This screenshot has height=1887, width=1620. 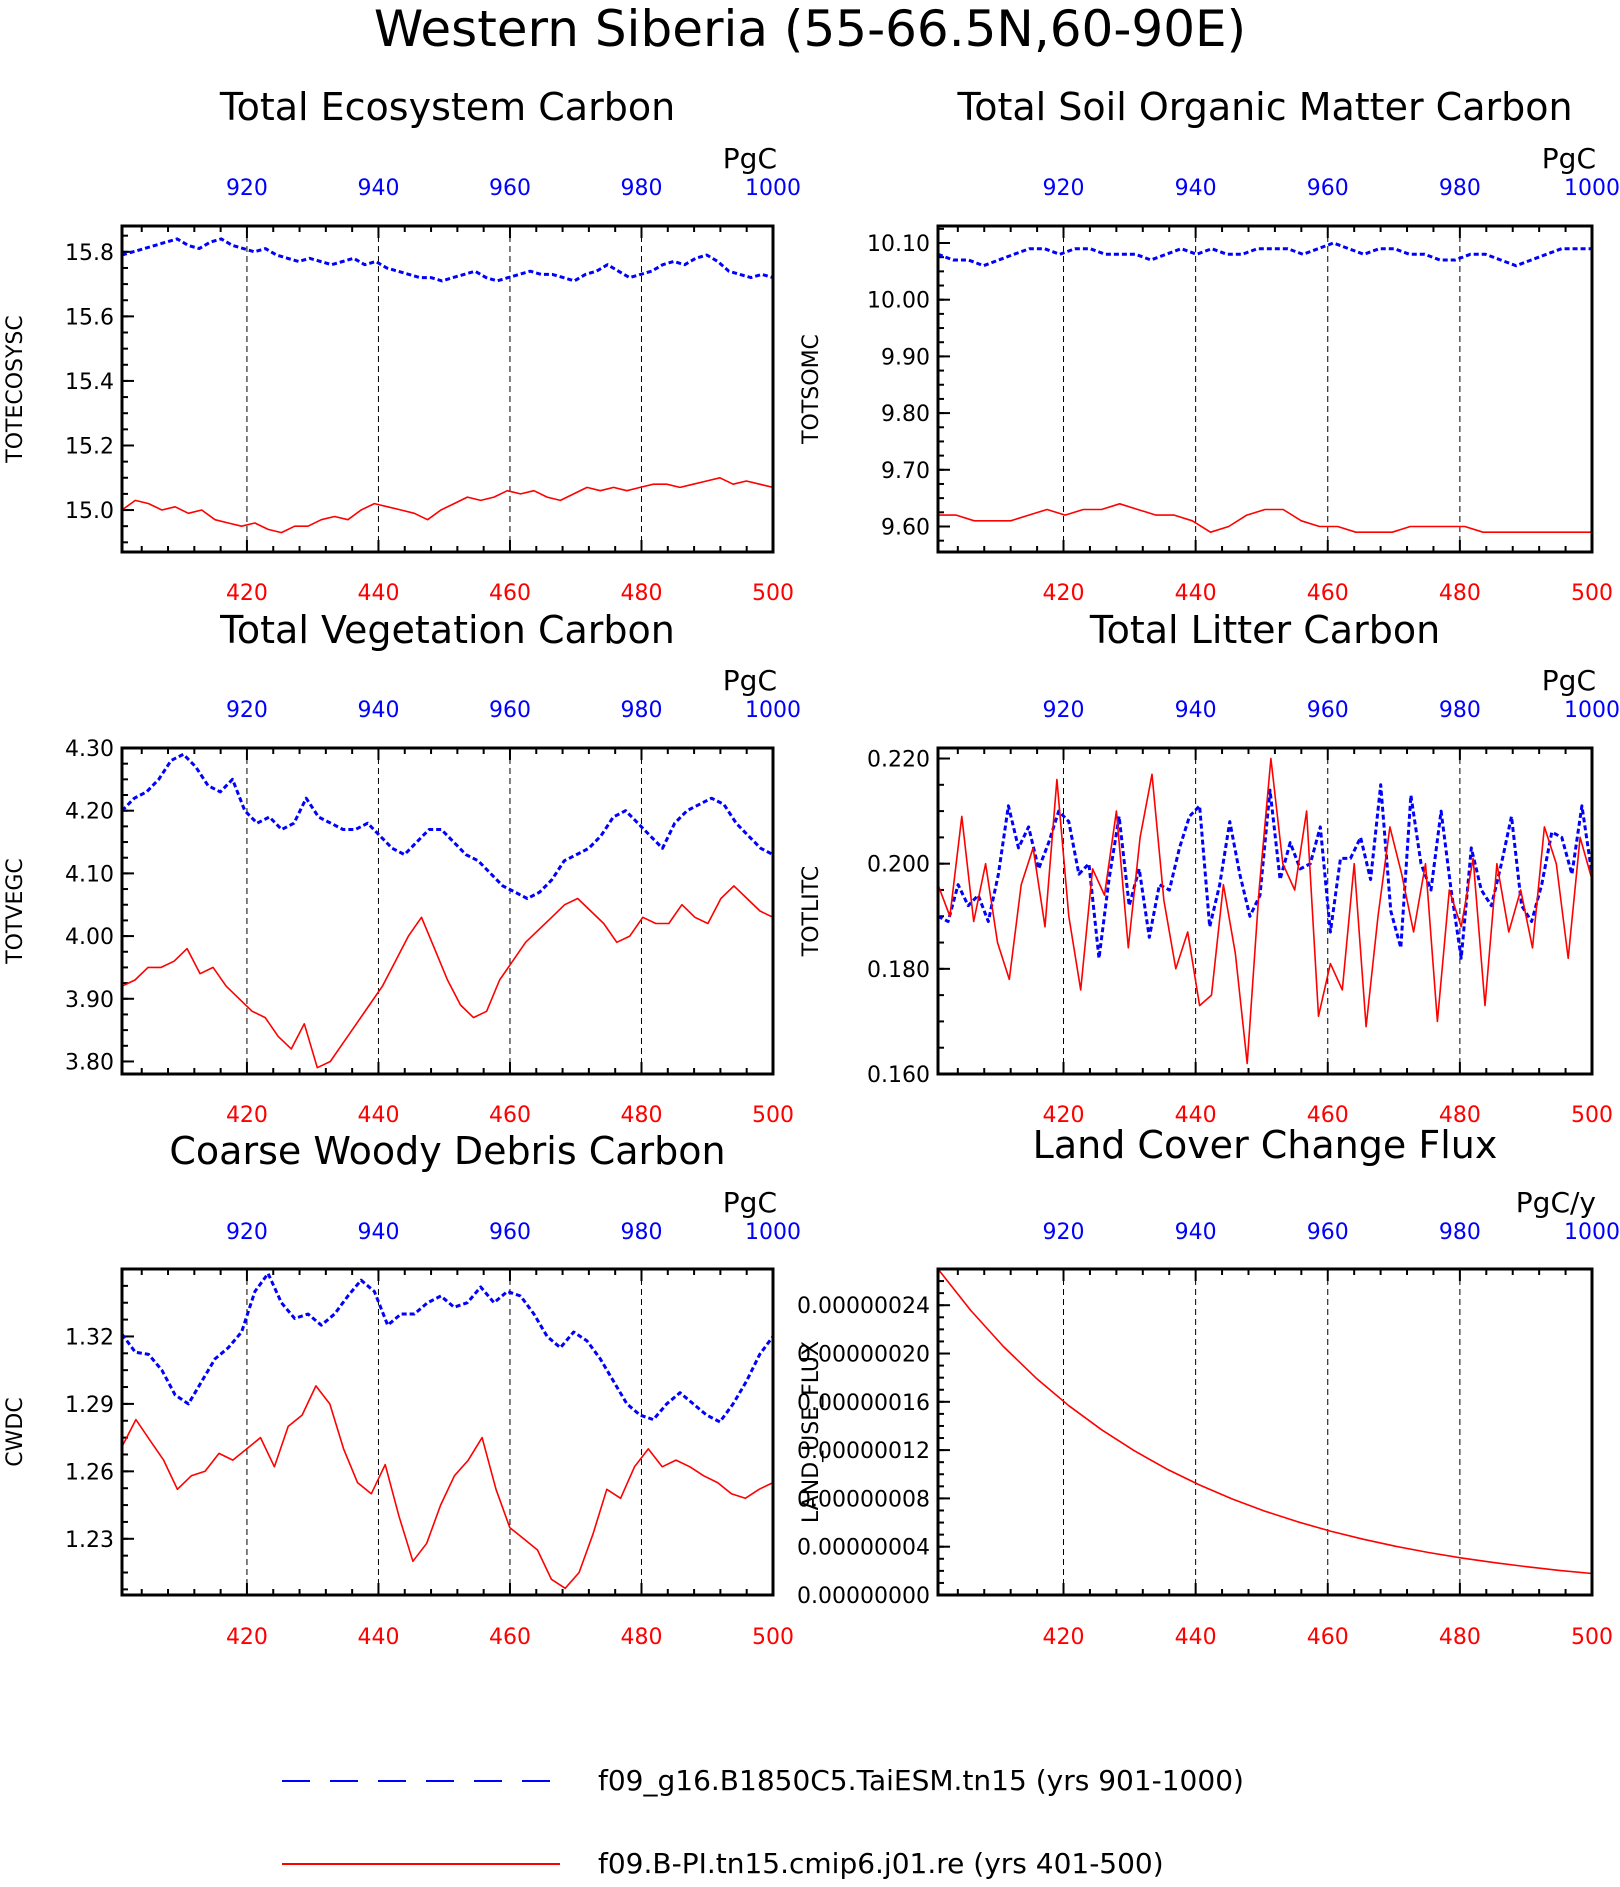 I want to click on units-label: PgC/y, so click(x=1556, y=1202).